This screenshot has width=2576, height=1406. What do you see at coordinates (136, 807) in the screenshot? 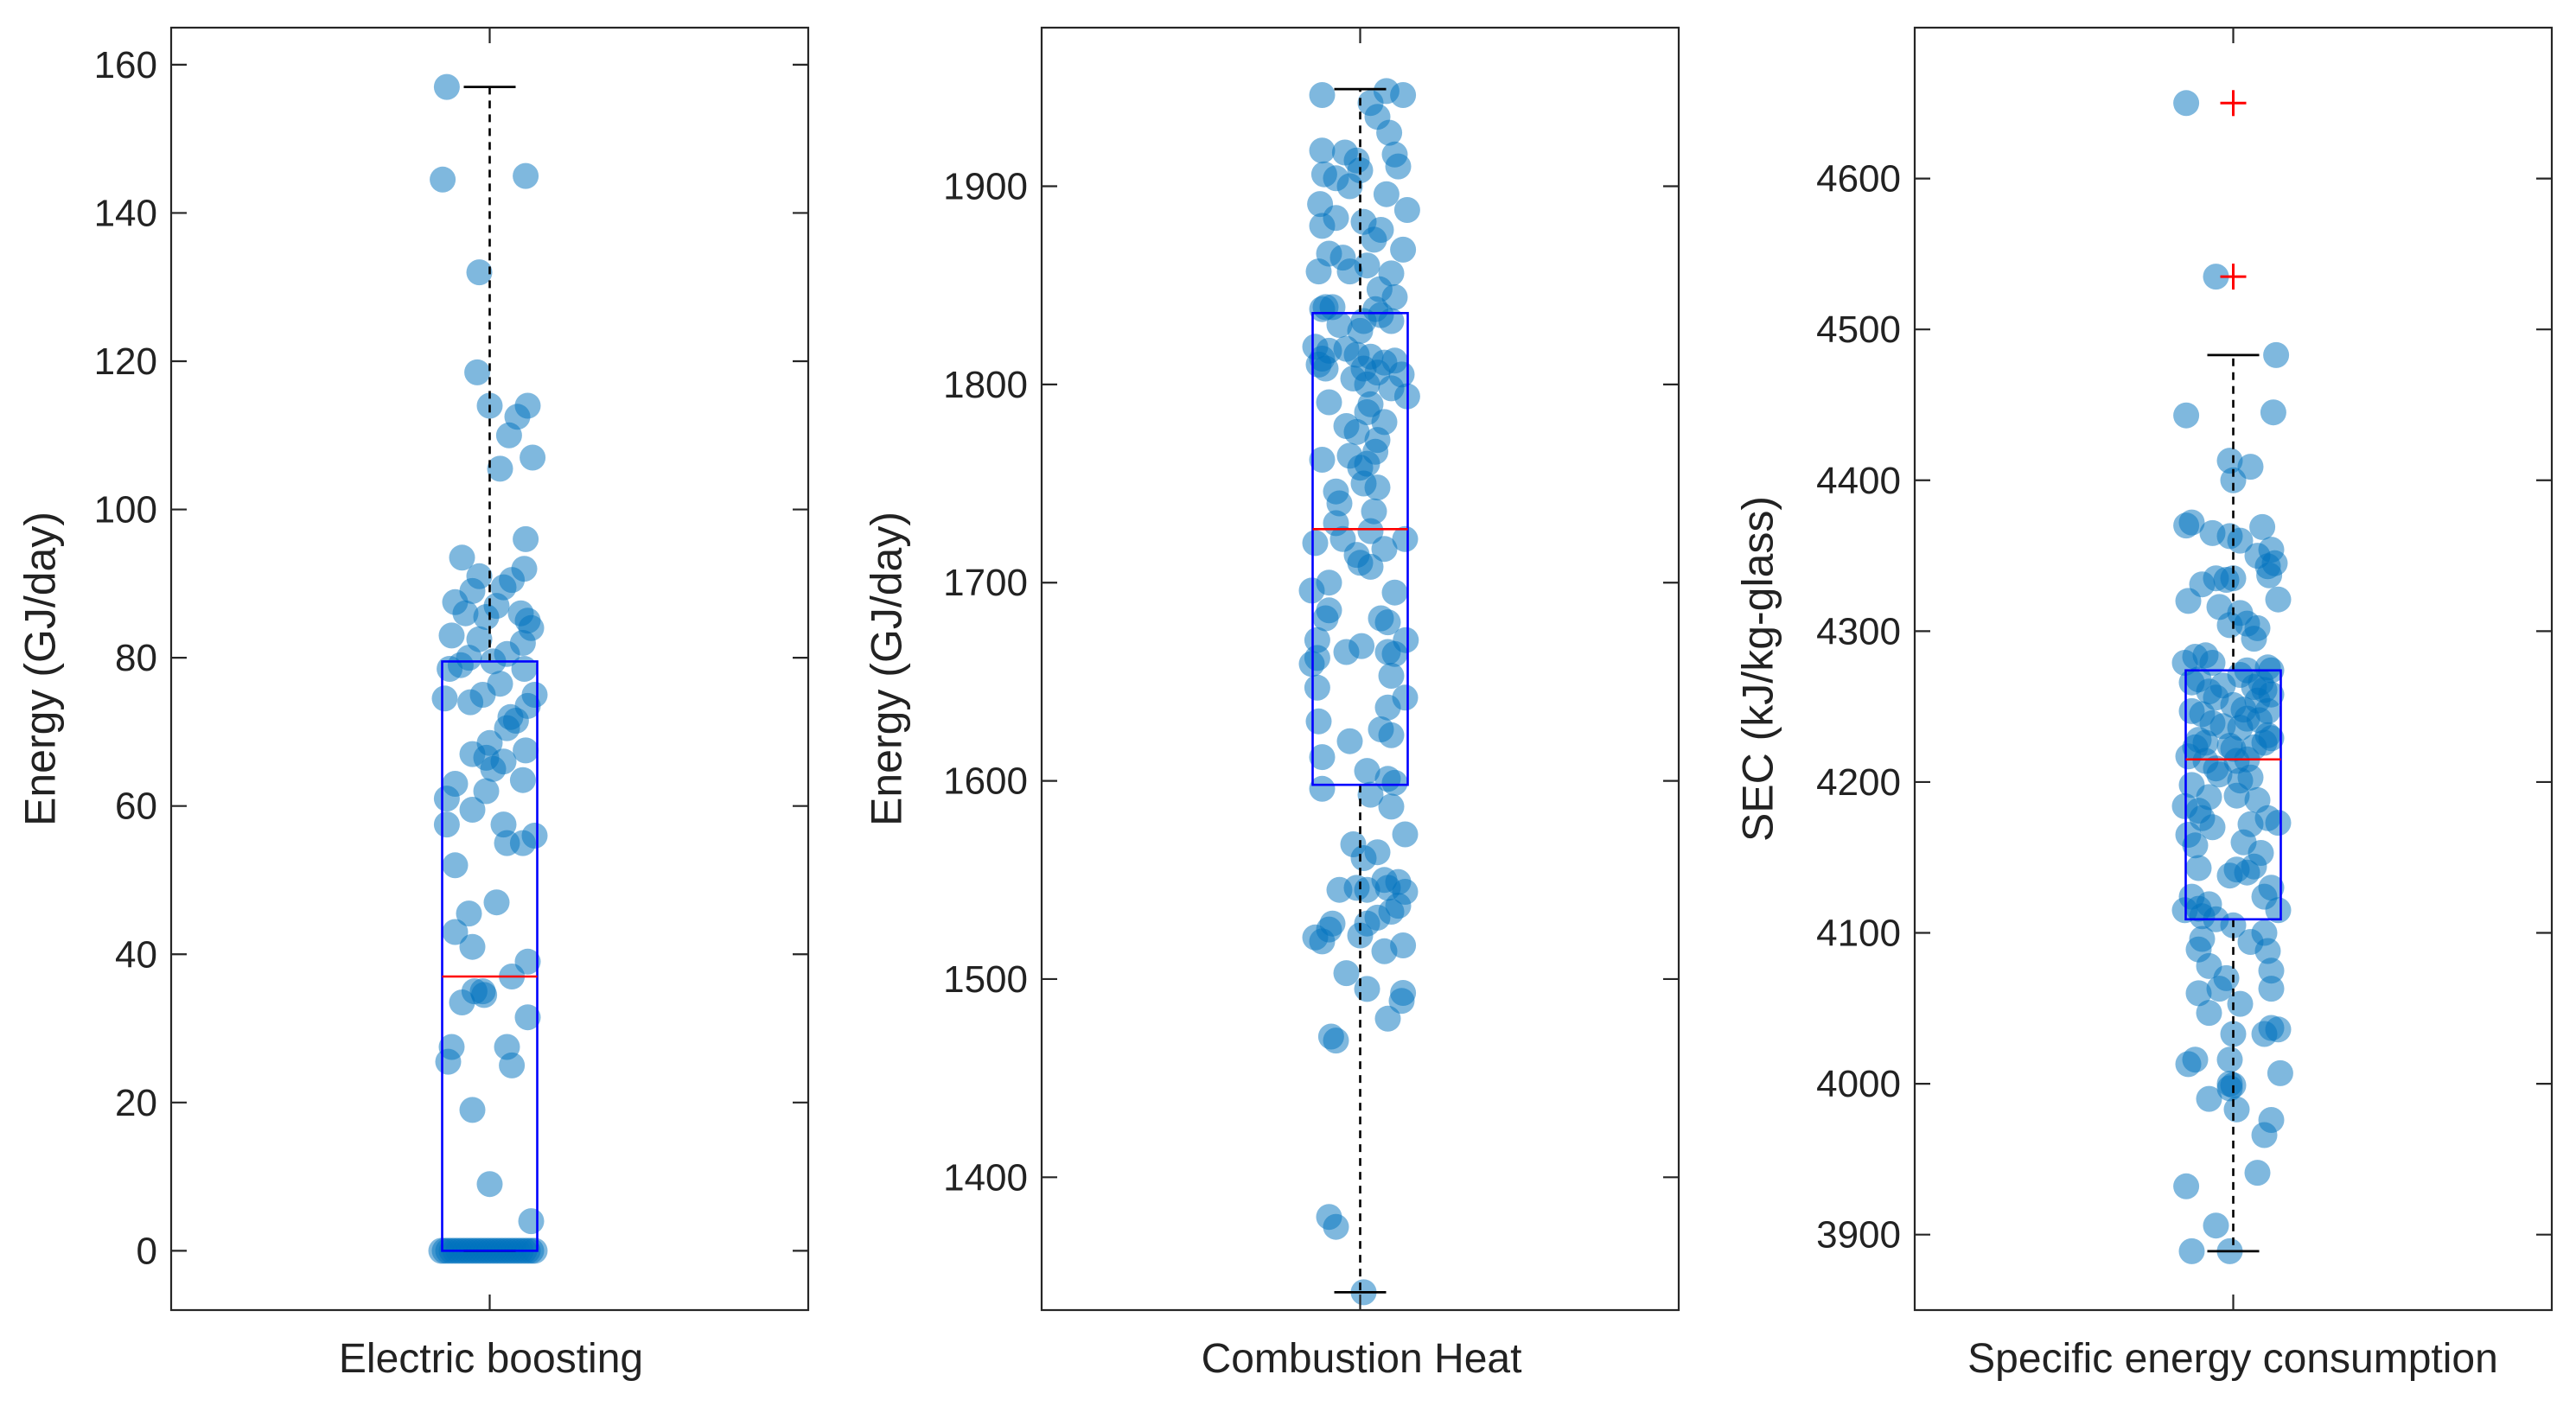
I see `y-tick-label: 60` at bounding box center [136, 807].